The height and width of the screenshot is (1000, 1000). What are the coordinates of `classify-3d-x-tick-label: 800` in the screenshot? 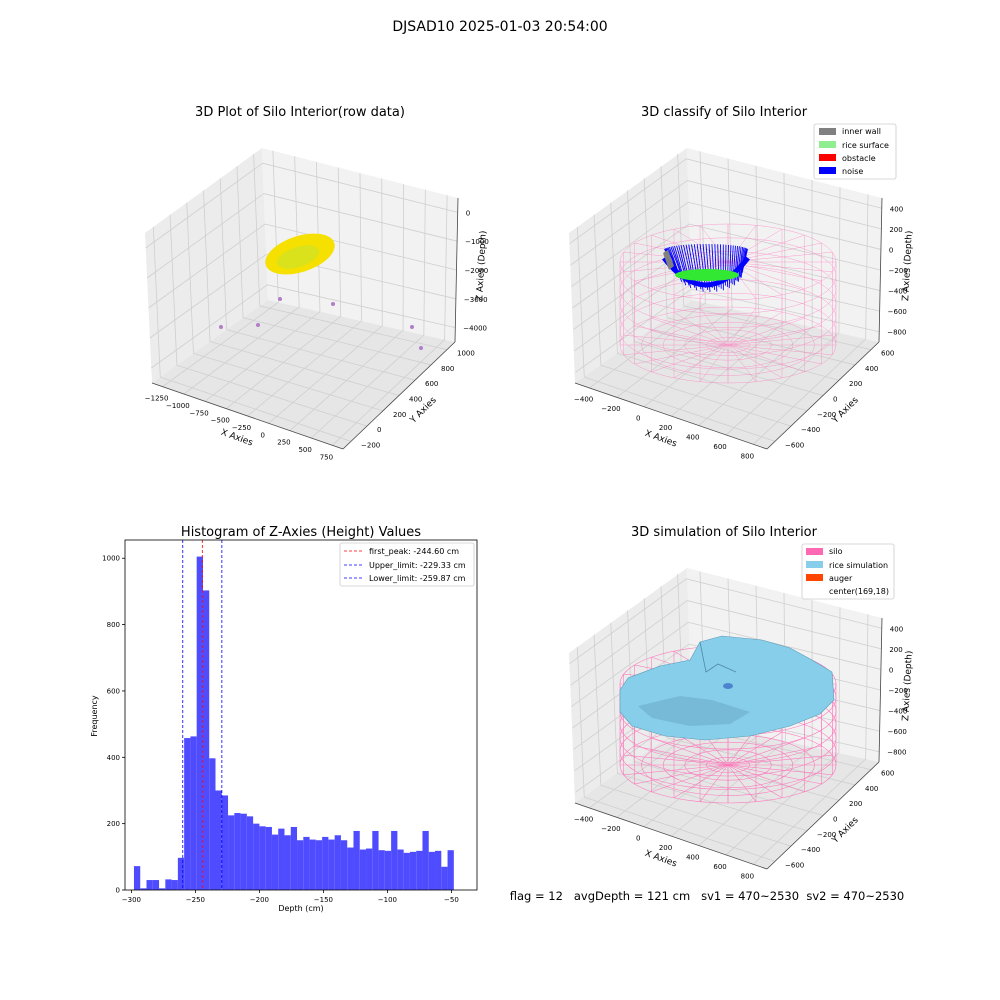 It's located at (747, 456).